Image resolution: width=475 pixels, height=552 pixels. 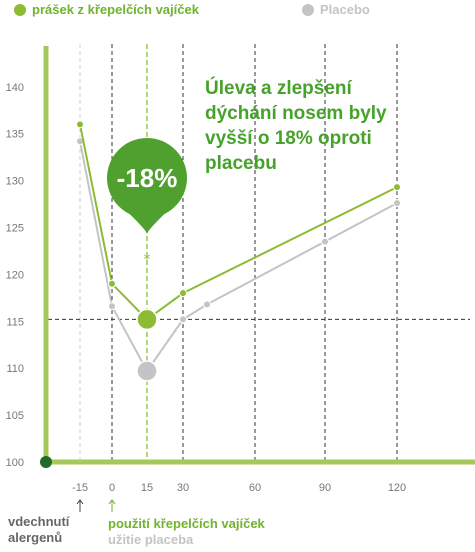 I want to click on x-tick-label: 90, so click(x=325, y=488).